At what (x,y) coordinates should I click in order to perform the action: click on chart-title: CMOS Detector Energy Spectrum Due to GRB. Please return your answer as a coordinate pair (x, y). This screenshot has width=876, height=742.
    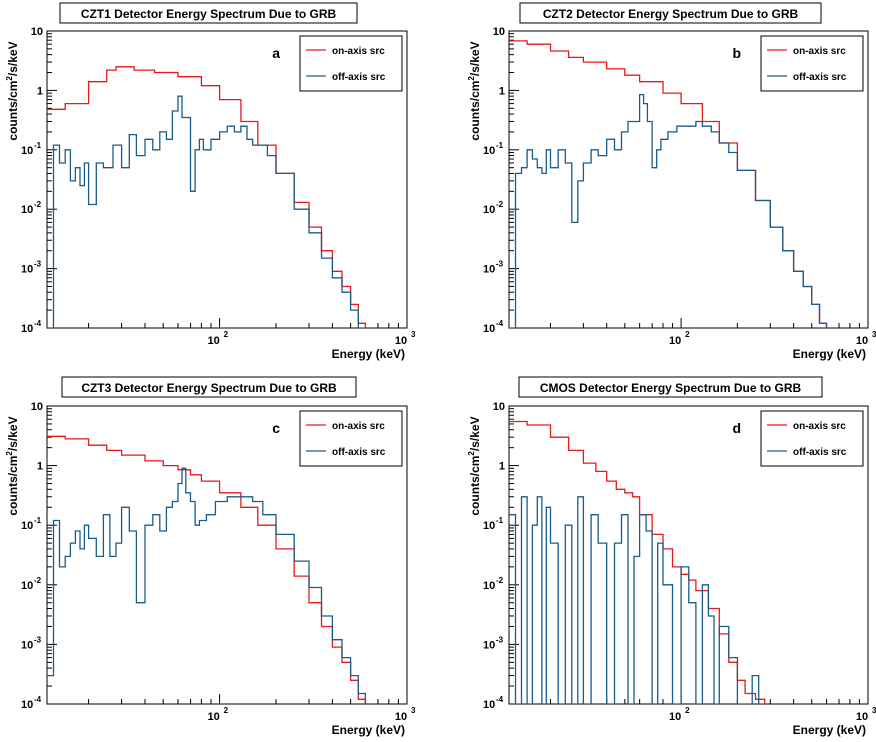
    Looking at the image, I should click on (671, 388).